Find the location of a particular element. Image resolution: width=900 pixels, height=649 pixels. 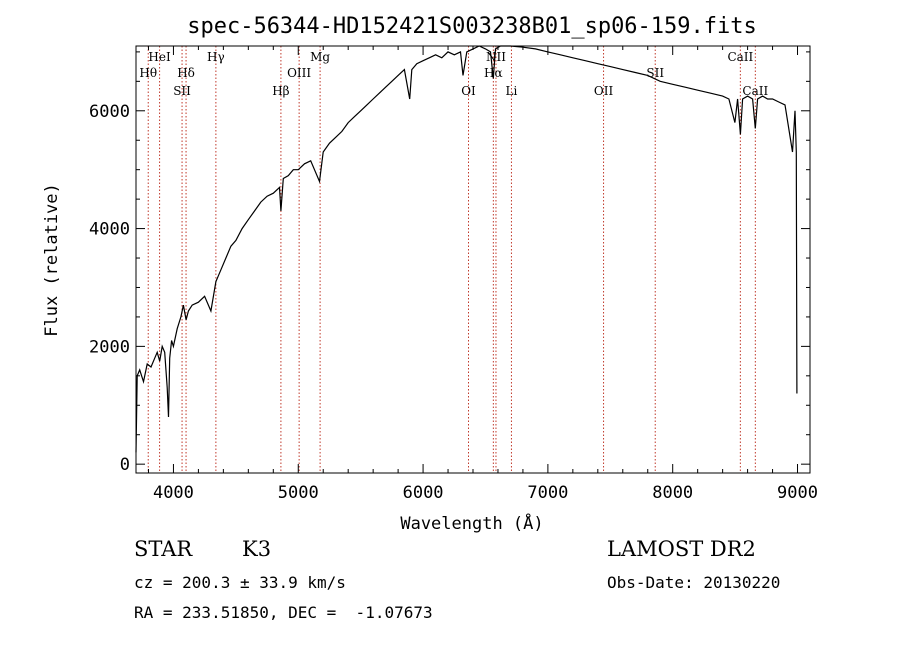

line-label-9: NII is located at coordinates (496, 57).